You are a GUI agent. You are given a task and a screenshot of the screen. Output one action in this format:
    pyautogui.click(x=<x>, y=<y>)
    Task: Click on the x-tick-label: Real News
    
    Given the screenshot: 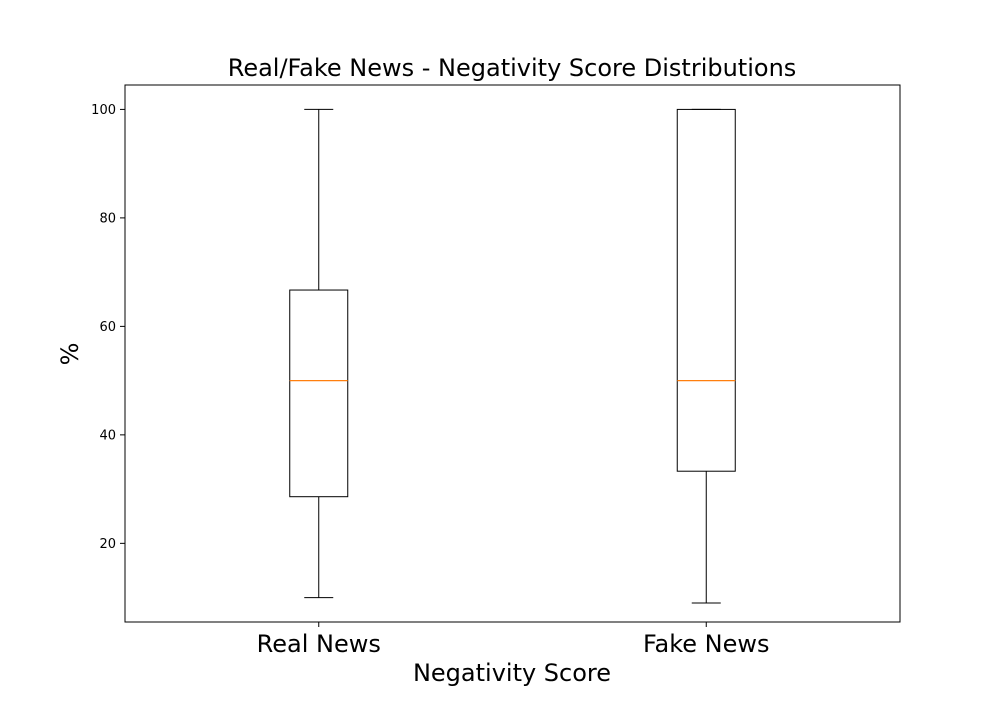 What is the action you would take?
    pyautogui.click(x=319, y=644)
    